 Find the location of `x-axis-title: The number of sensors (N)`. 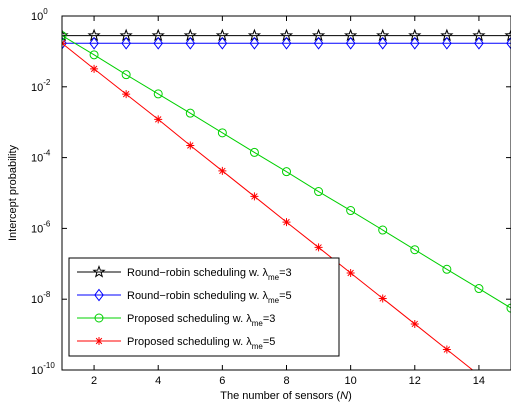

x-axis-title: The number of sensors (N) is located at coordinates (285, 396).